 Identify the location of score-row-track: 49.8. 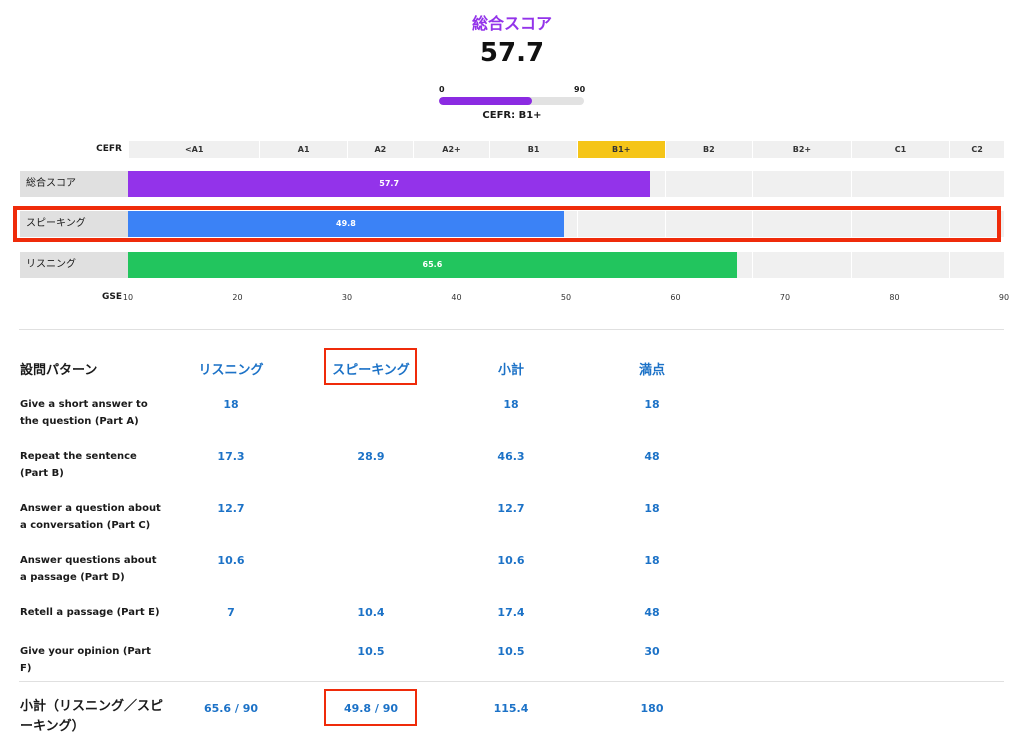
(566, 224).